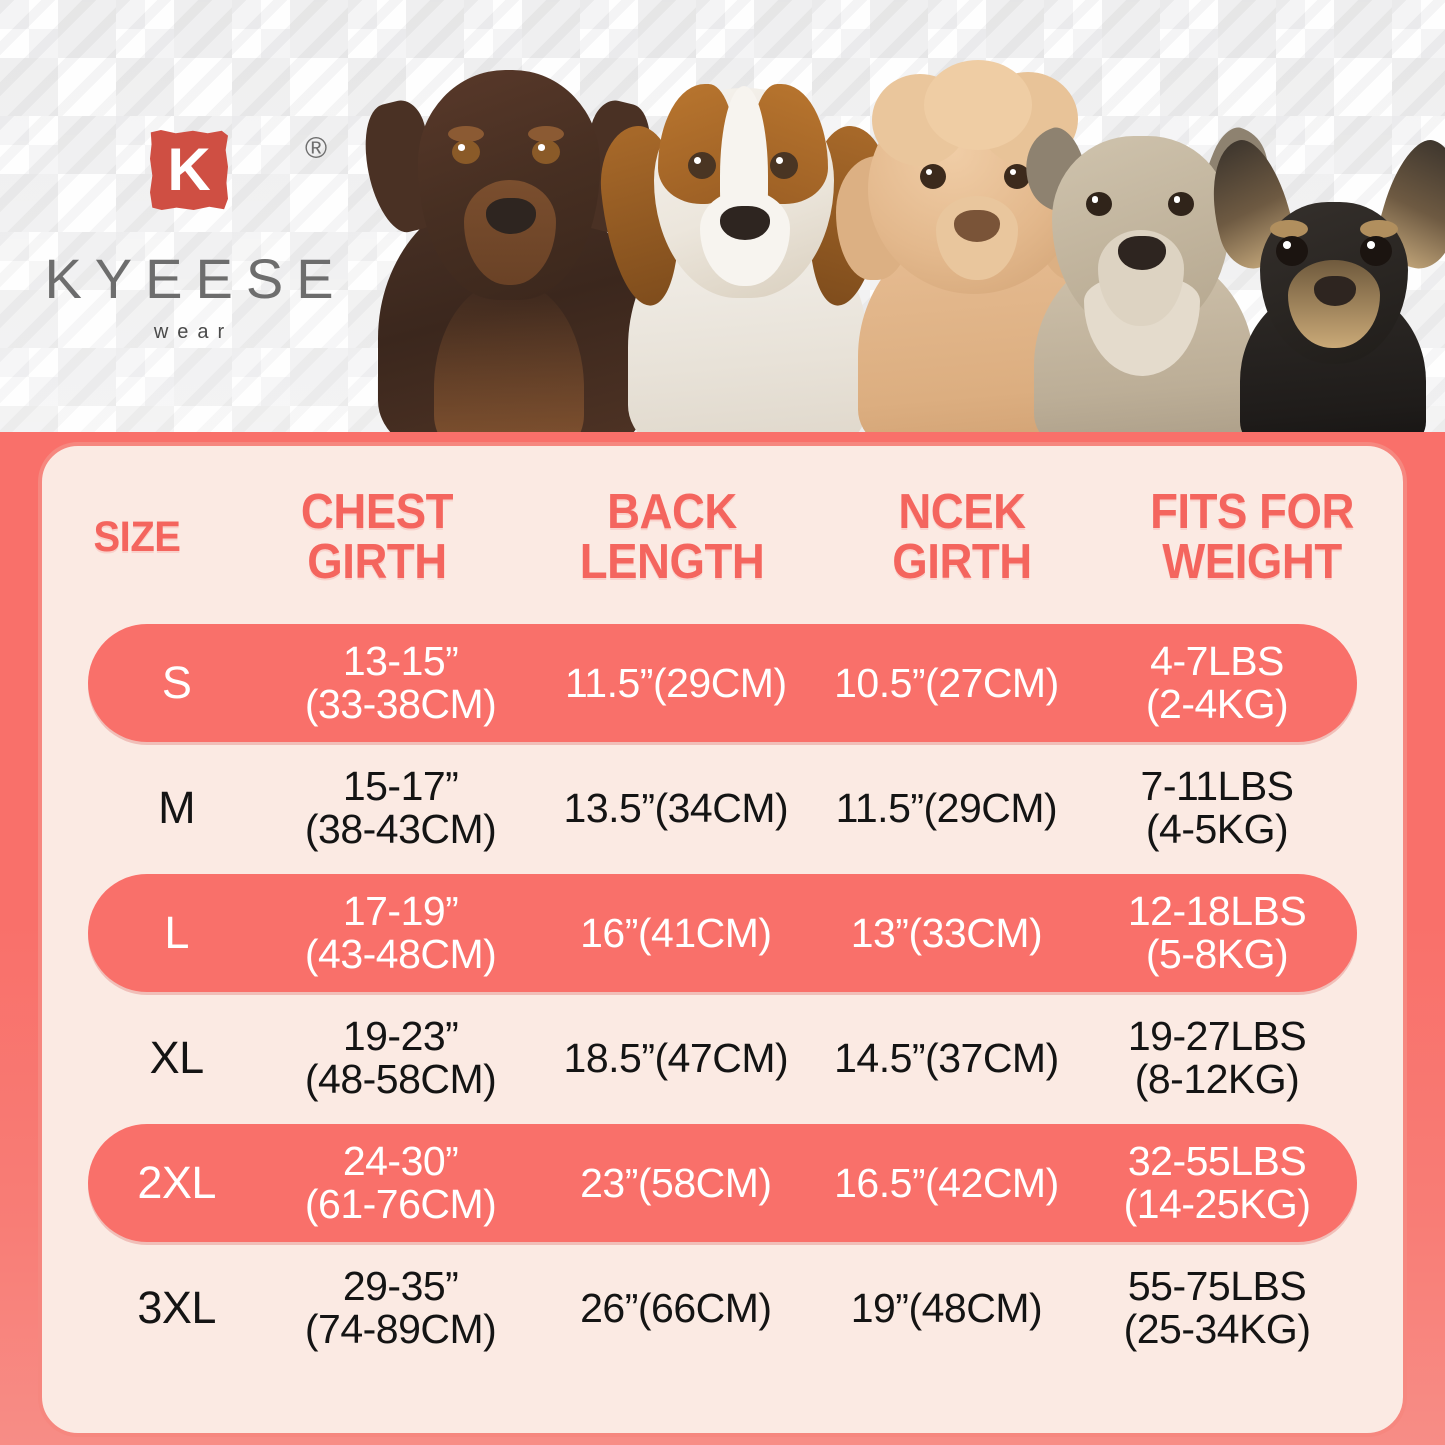 The width and height of the screenshot is (1445, 1445). Describe the element at coordinates (400, 807) in the screenshot. I see `cell-chest-M: 15-17” (38-43CM)` at that location.